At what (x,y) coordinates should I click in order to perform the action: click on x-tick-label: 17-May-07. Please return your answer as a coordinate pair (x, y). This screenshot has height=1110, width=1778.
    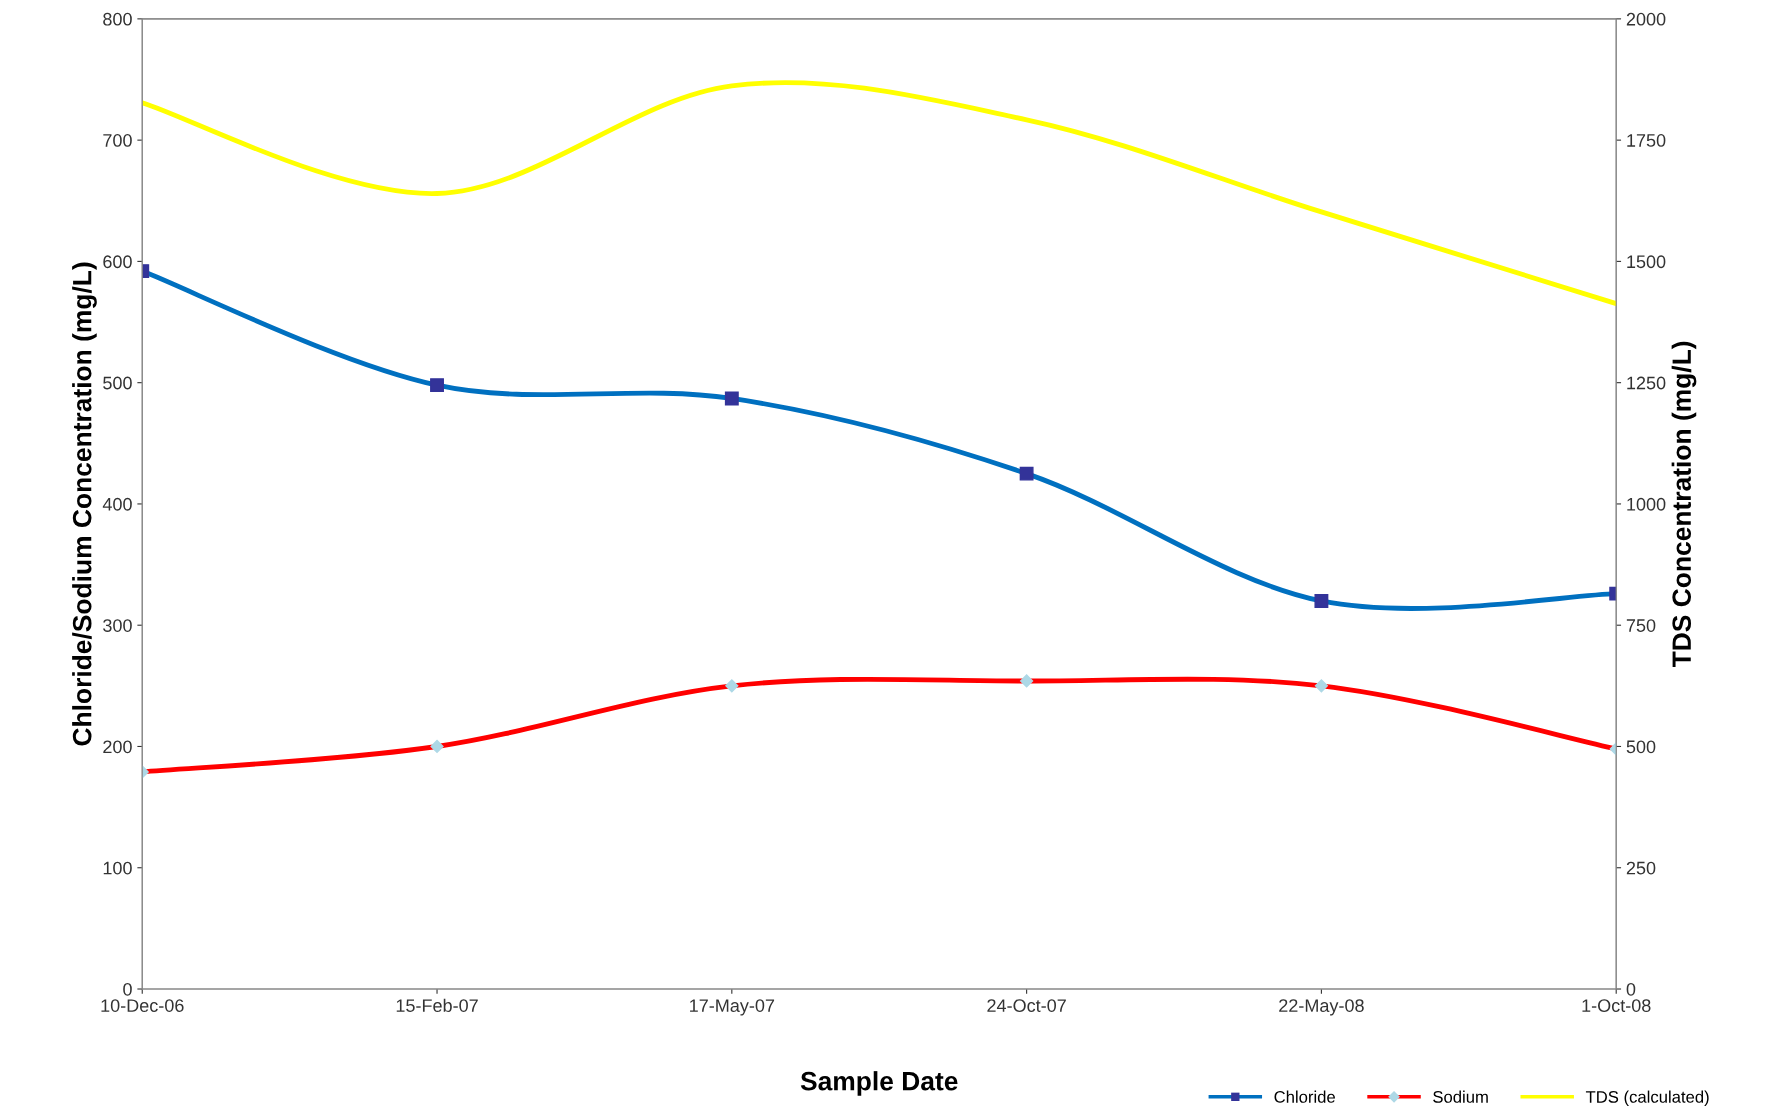
    Looking at the image, I should click on (732, 1007).